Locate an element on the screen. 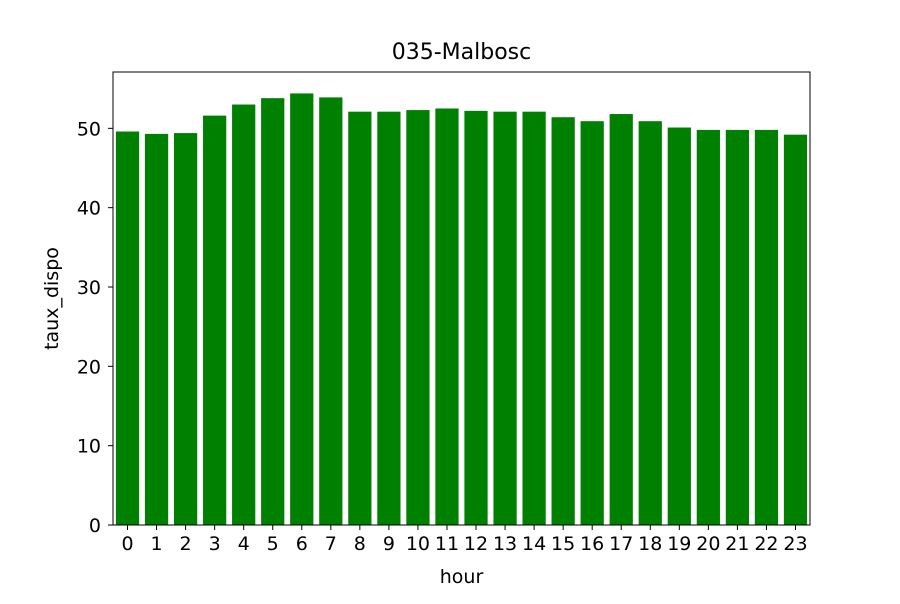 Image resolution: width=900 pixels, height=604 pixels. x-tick-label: 11 is located at coordinates (447, 544).